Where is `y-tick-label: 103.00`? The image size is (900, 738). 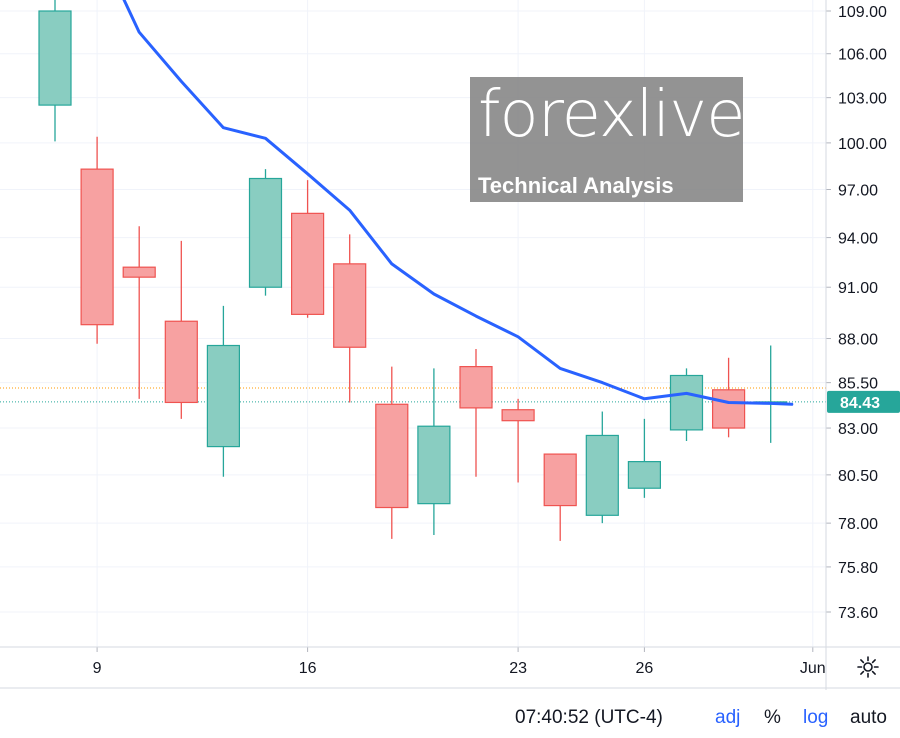
y-tick-label: 103.00 is located at coordinates (862, 99).